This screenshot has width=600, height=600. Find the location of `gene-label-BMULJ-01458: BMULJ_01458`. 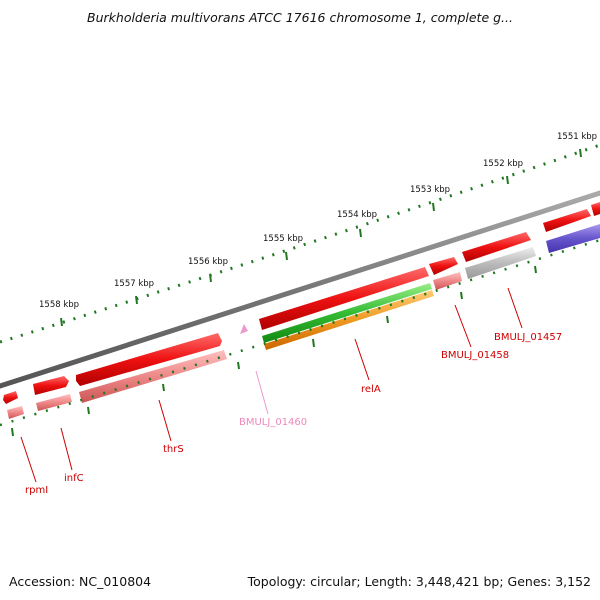

gene-label-BMULJ-01458: BMULJ_01458 is located at coordinates (475, 355).